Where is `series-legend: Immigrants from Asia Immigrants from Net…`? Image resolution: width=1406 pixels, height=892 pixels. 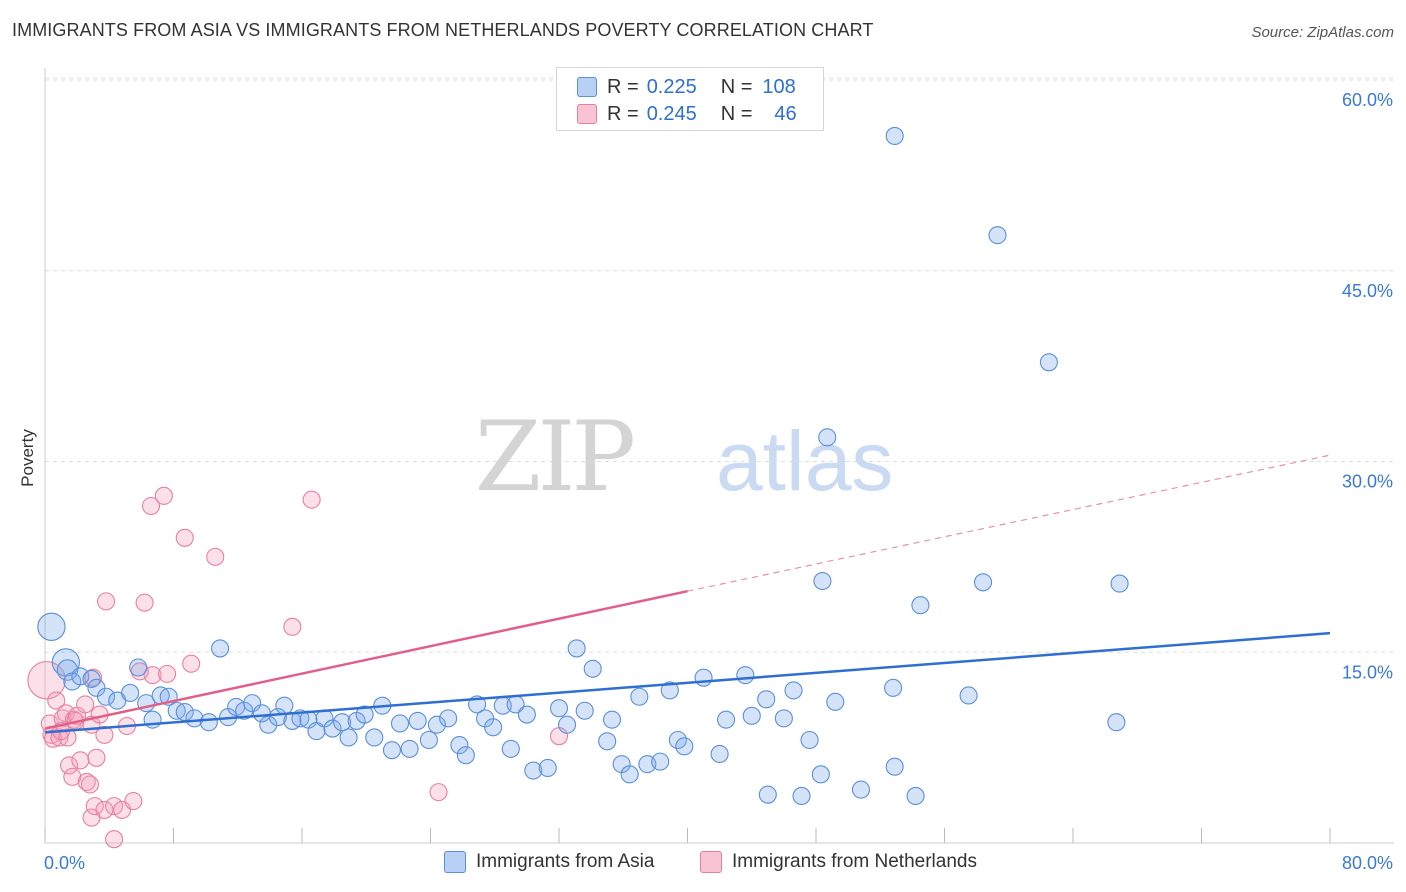 series-legend: Immigrants from Asia Immigrants from Net… is located at coordinates (703, 865).